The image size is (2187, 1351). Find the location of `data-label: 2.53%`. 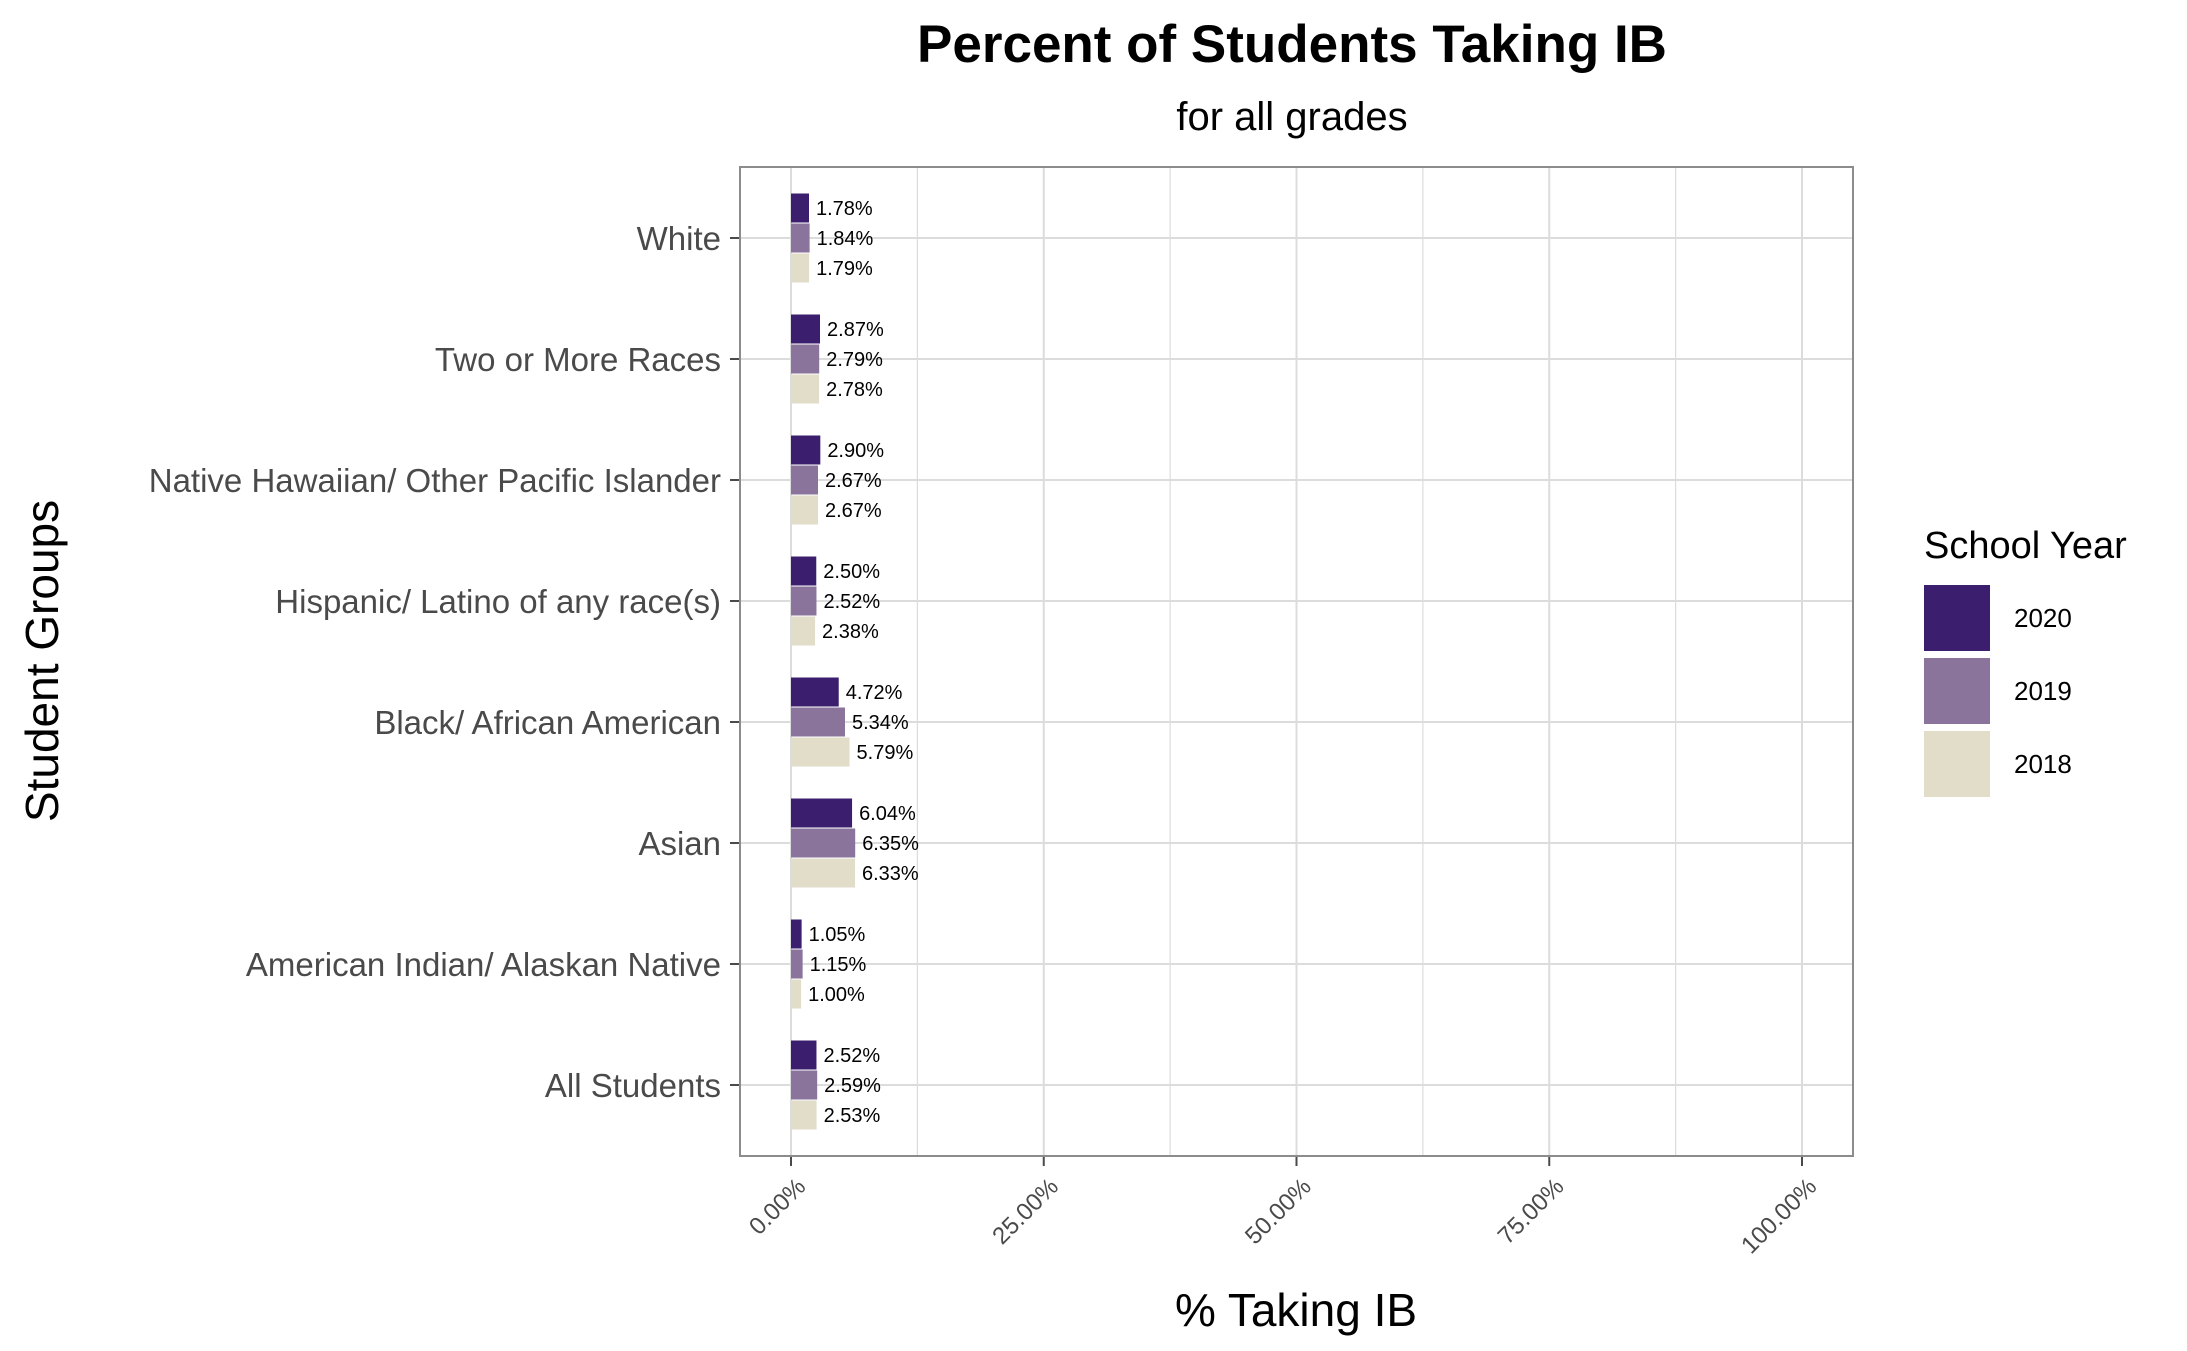

data-label: 2.53% is located at coordinates (852, 1116).